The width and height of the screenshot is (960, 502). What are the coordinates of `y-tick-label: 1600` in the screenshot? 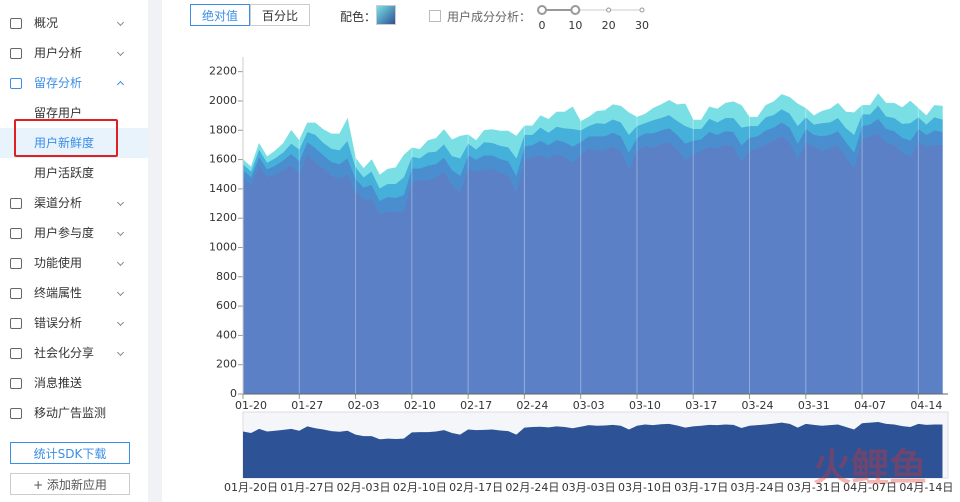 It's located at (223, 159).